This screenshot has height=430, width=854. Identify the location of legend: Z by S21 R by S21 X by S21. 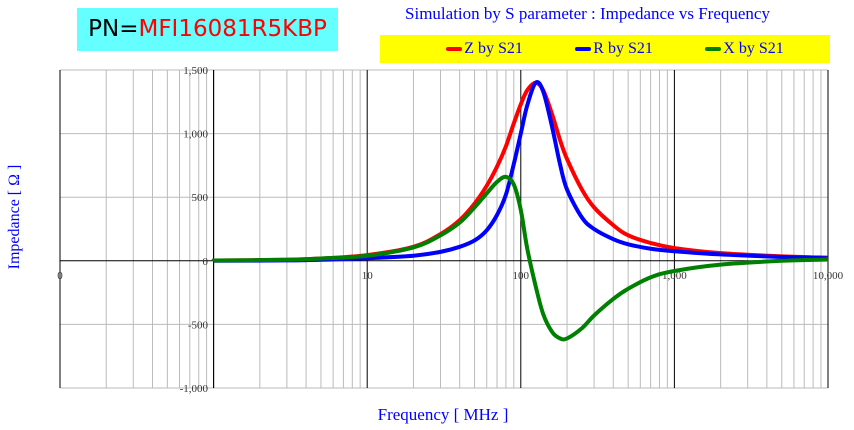
(605, 49).